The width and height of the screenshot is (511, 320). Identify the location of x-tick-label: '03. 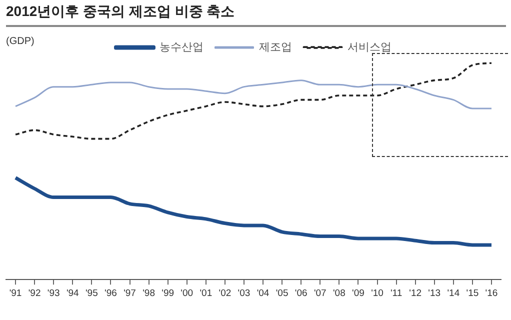
(244, 293).